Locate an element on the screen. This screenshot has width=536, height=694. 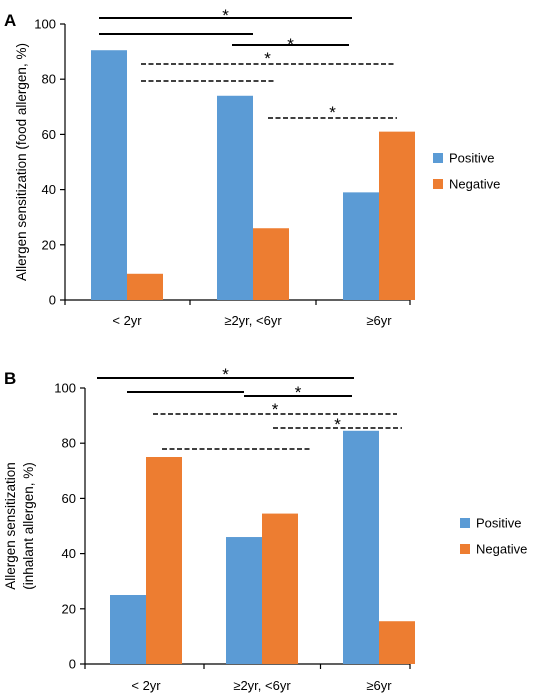
y-axis-label-line: Allergen sensitization is located at coordinates (10, 526).